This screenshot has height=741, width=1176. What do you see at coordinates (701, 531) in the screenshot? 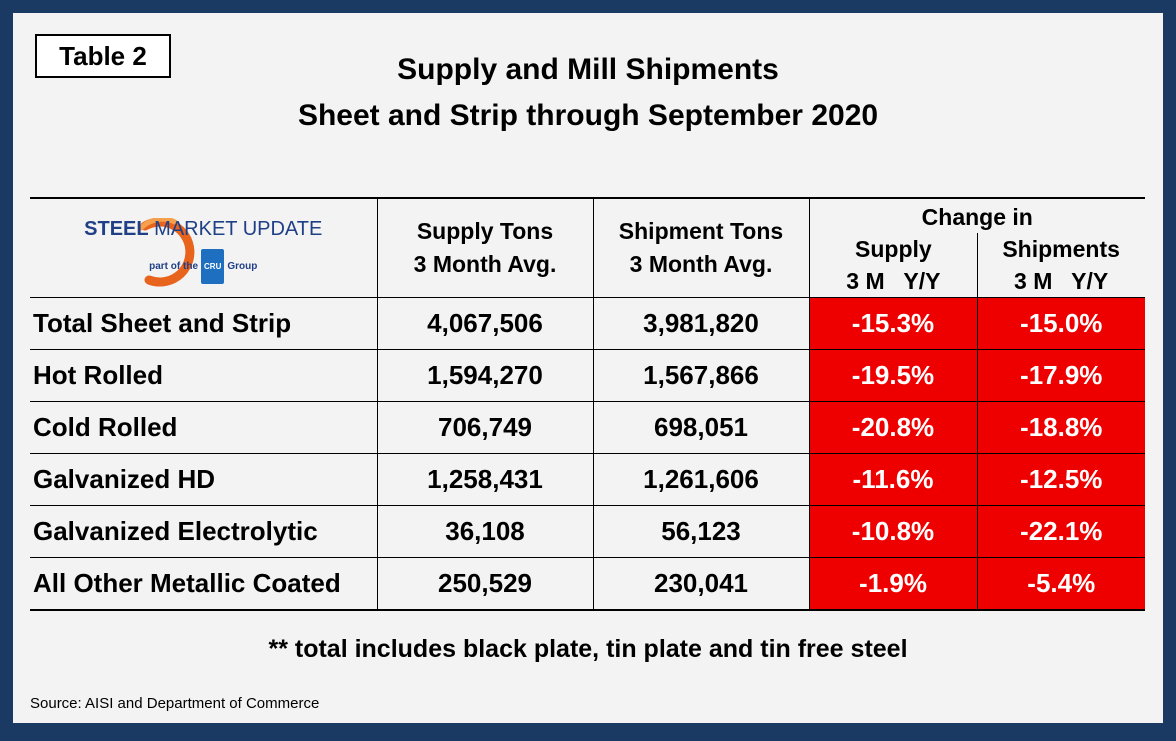
I see `shipment-value: 56,123` at bounding box center [701, 531].